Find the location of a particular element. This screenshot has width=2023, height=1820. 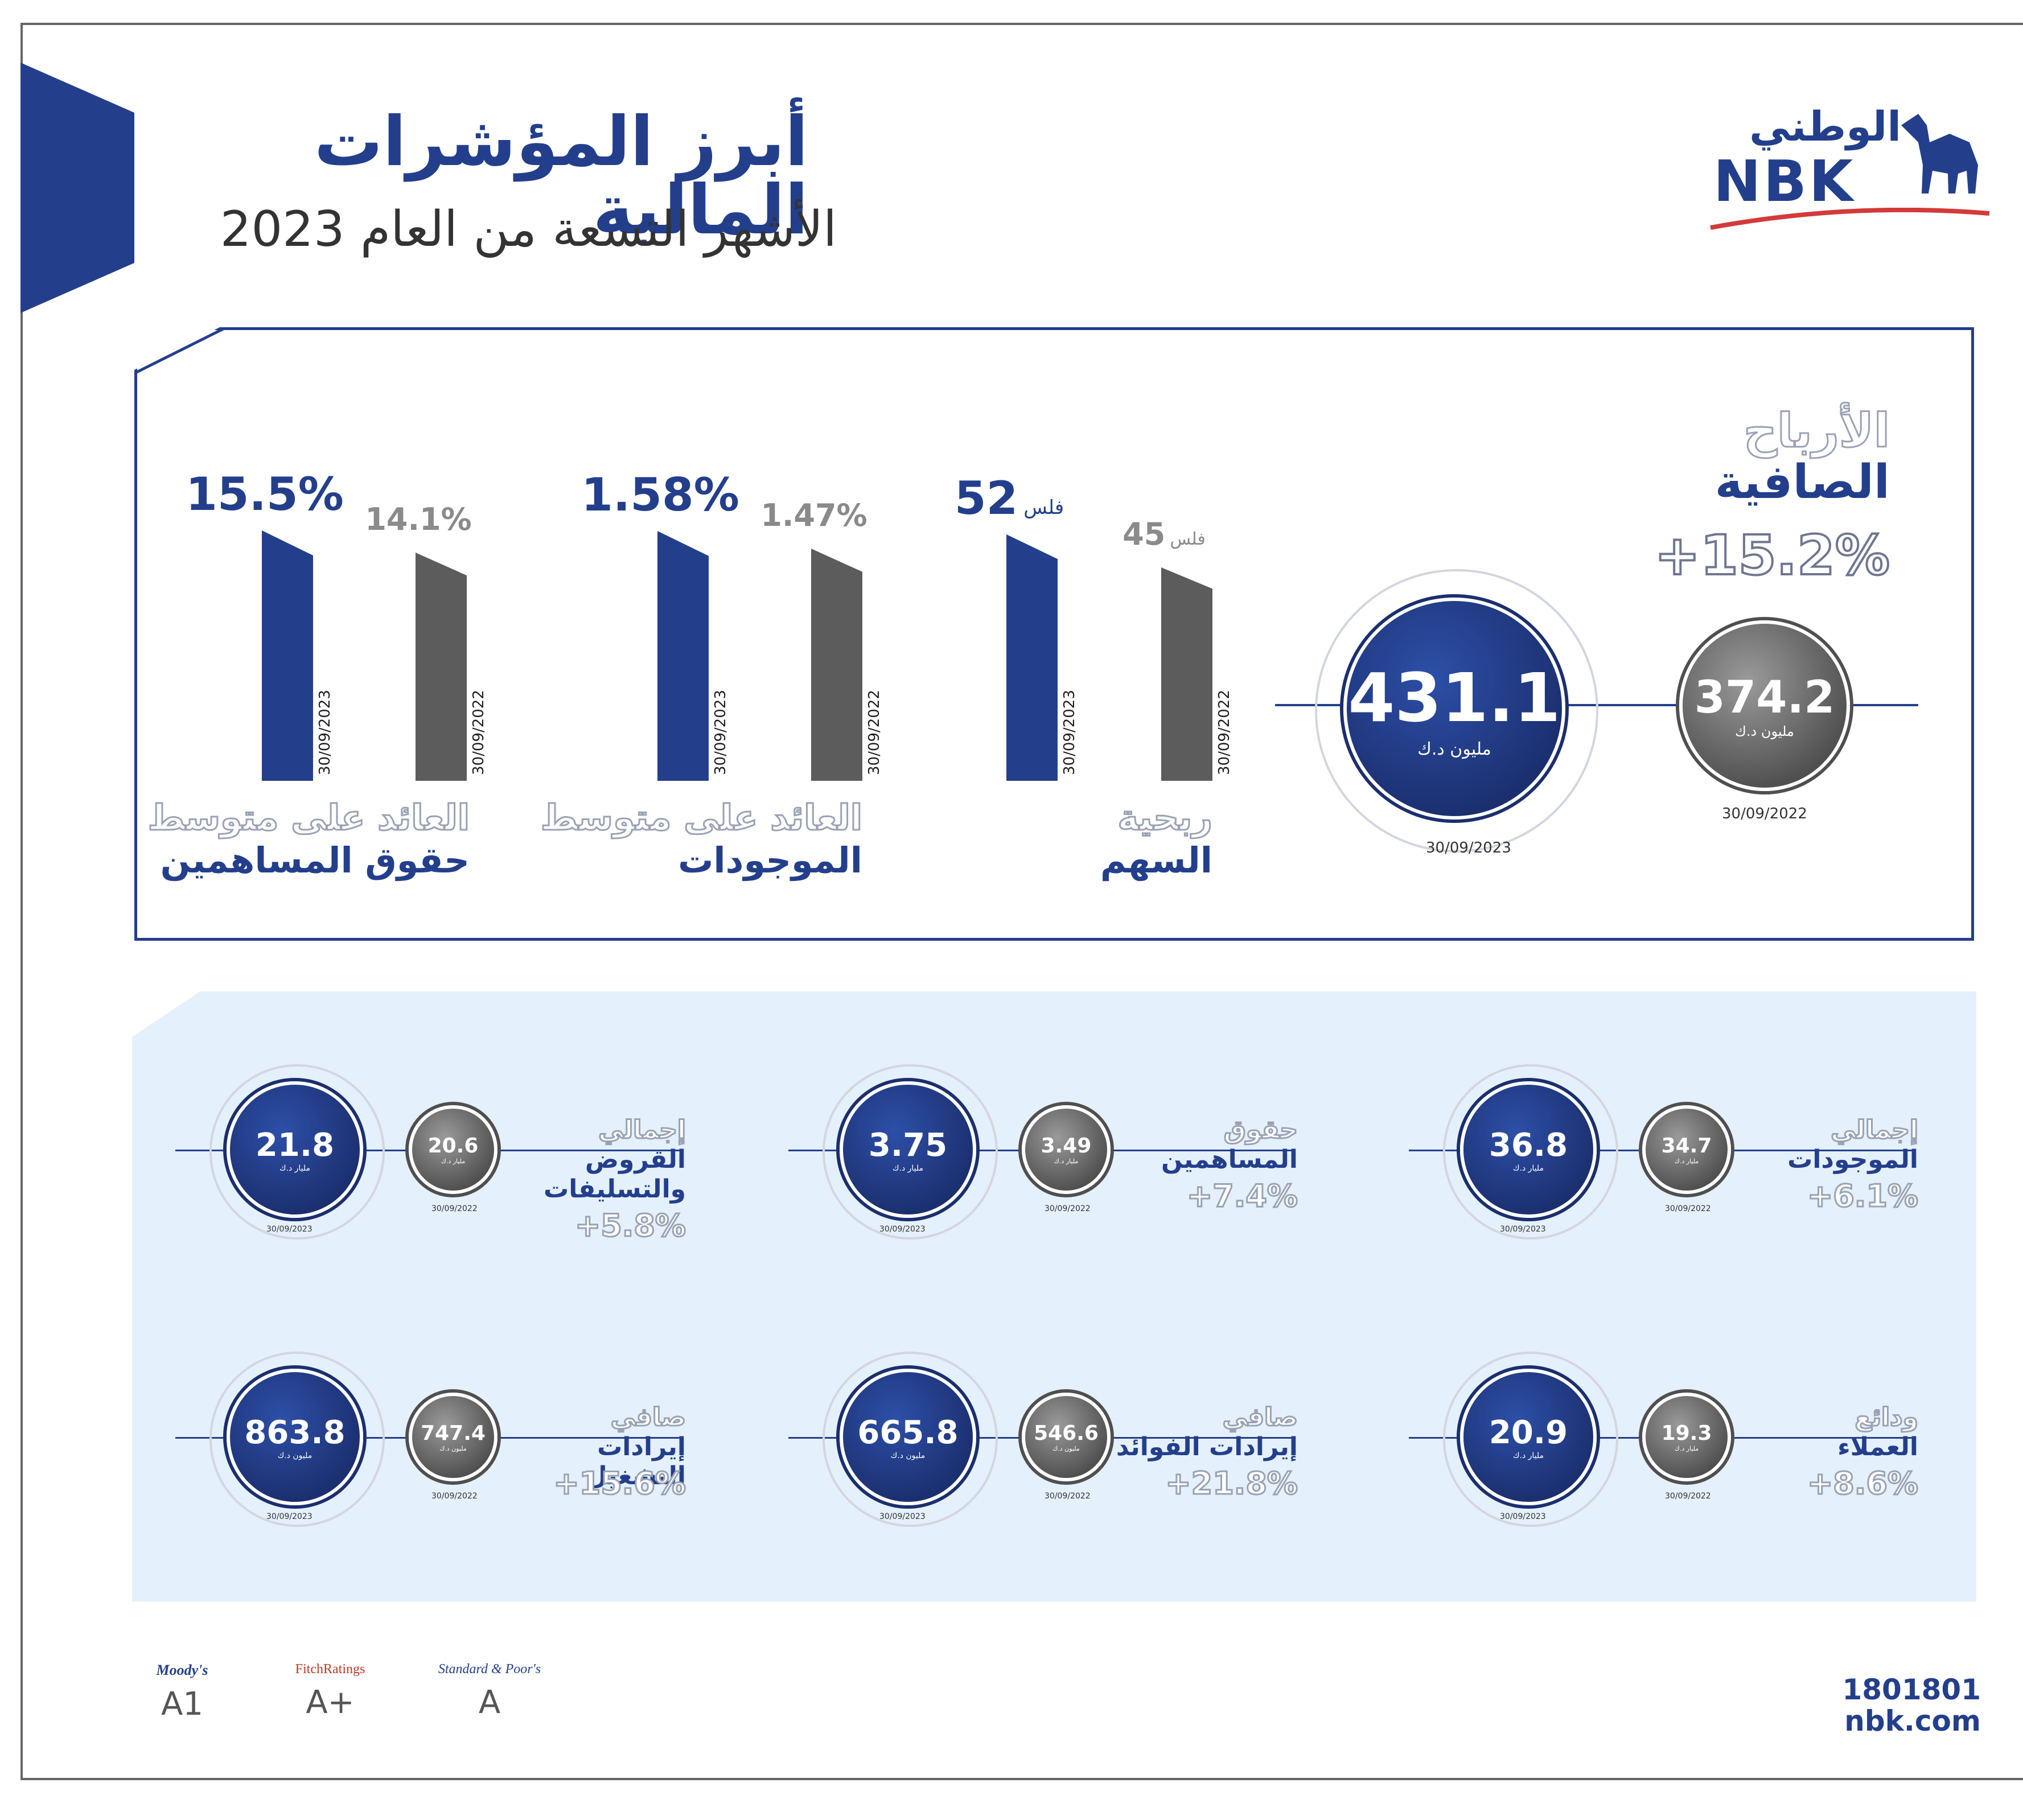

kpi-1-prior-value: 3.49 is located at coordinates (1066, 1146).